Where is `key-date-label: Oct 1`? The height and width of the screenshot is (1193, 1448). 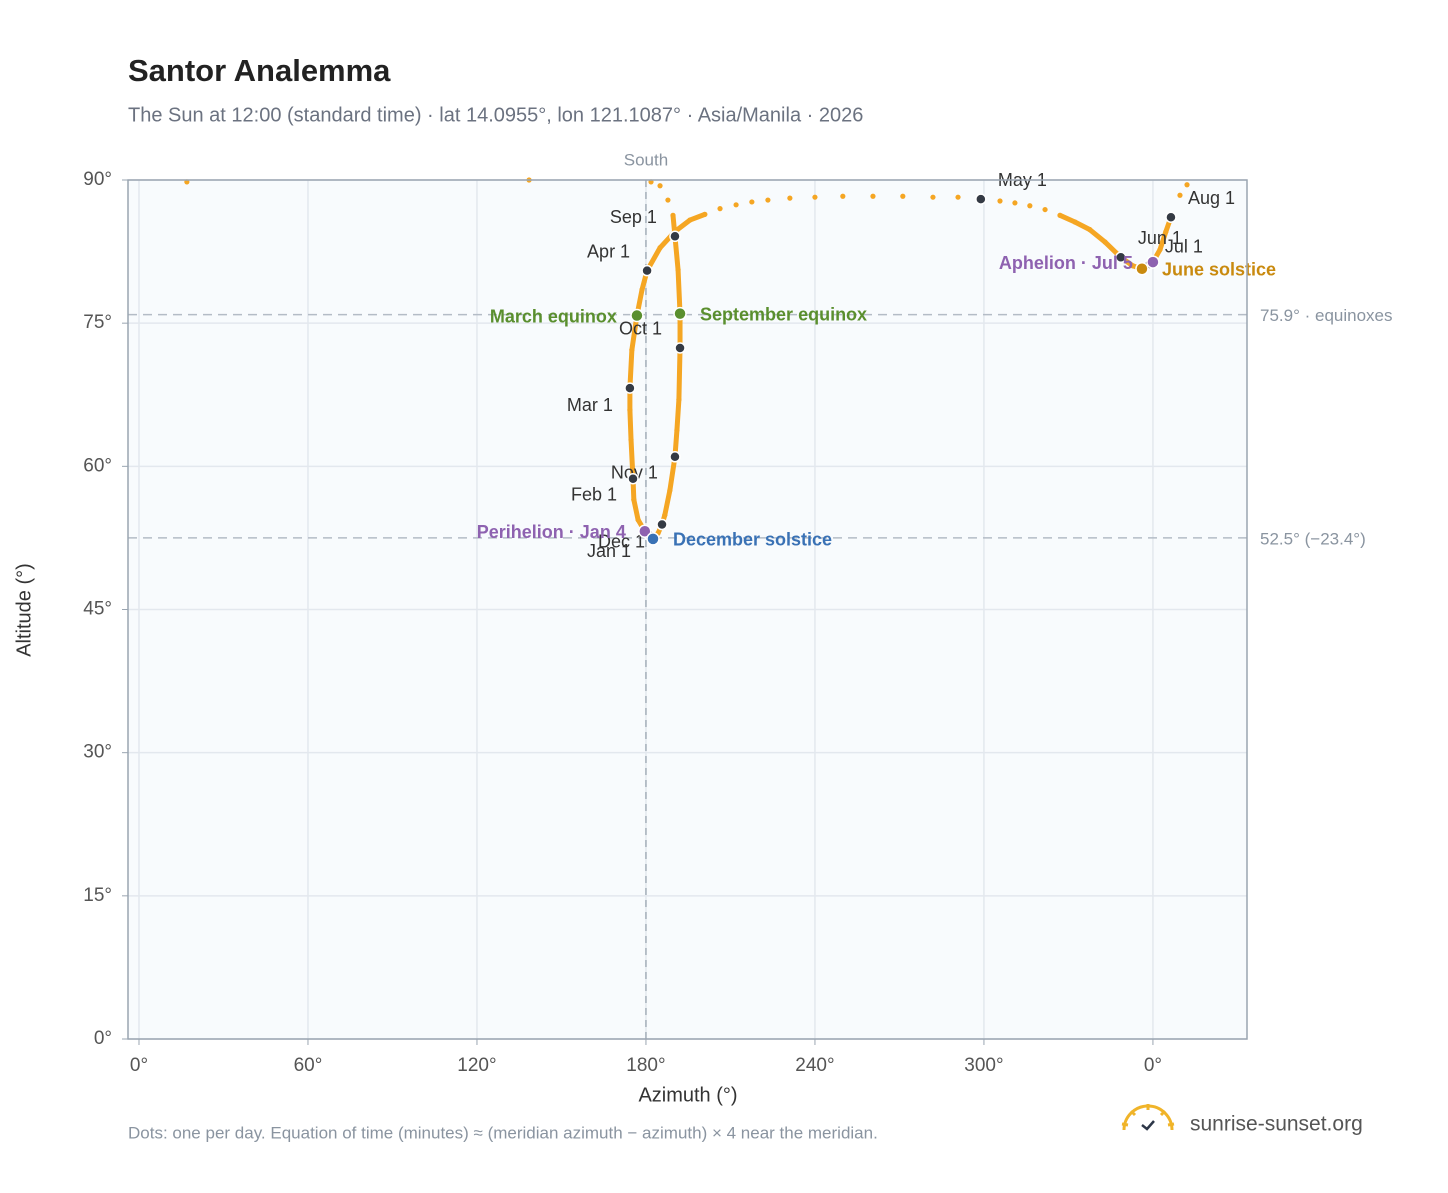 key-date-label: Oct 1 is located at coordinates (640, 329).